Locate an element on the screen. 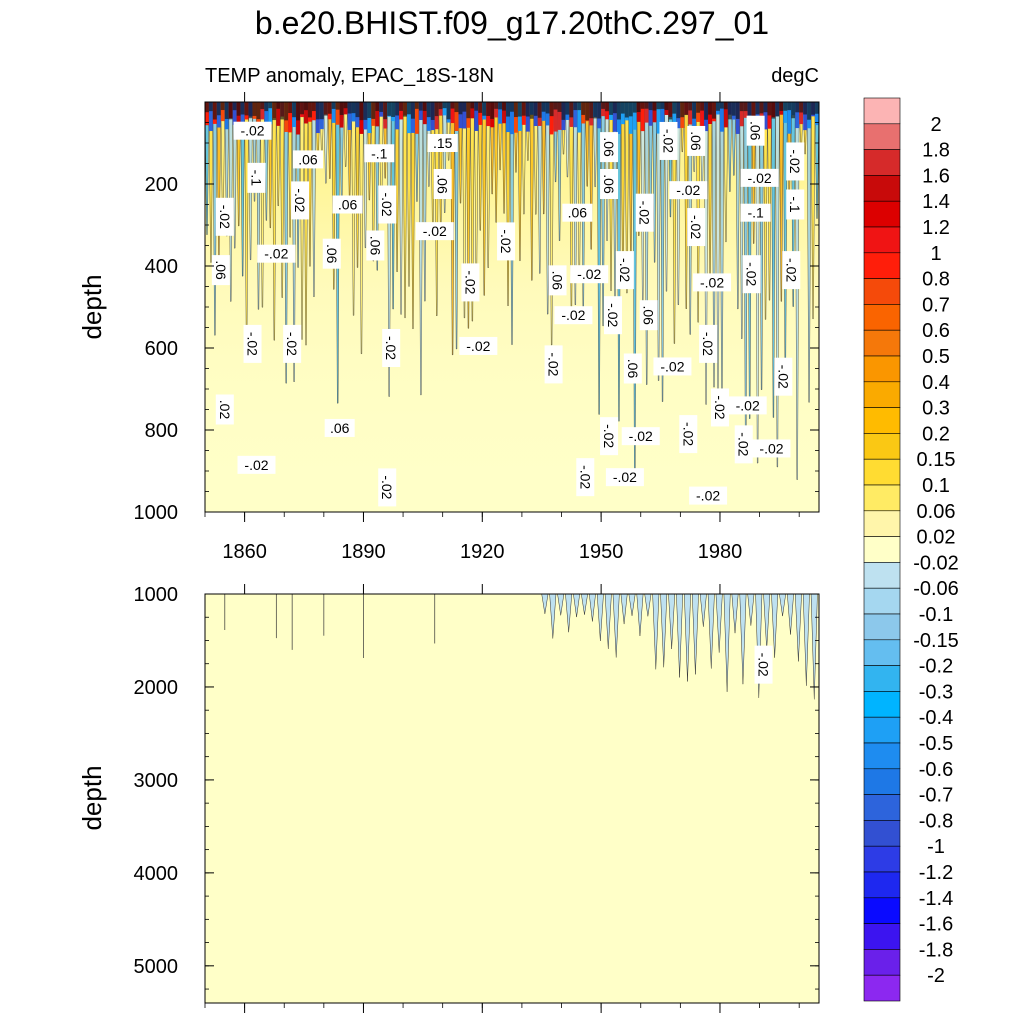  colorbar-label: 0.06 is located at coordinates (936, 512).